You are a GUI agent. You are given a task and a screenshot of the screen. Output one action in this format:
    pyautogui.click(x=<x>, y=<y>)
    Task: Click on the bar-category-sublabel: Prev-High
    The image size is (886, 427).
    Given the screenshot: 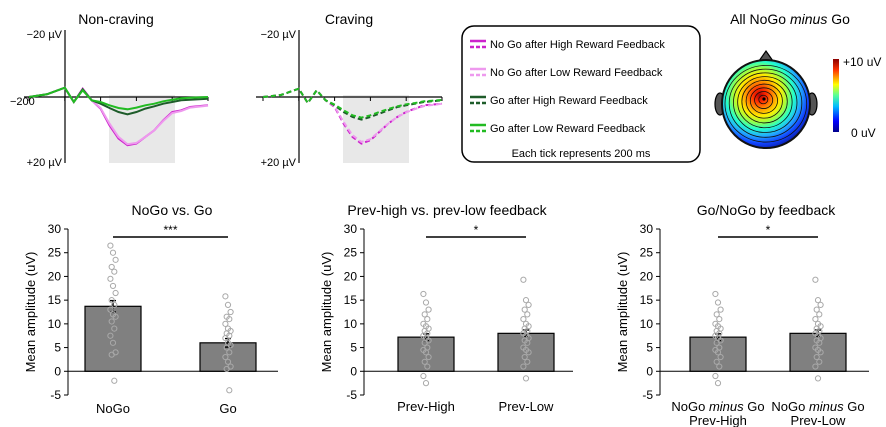 What is the action you would take?
    pyautogui.click(x=718, y=420)
    